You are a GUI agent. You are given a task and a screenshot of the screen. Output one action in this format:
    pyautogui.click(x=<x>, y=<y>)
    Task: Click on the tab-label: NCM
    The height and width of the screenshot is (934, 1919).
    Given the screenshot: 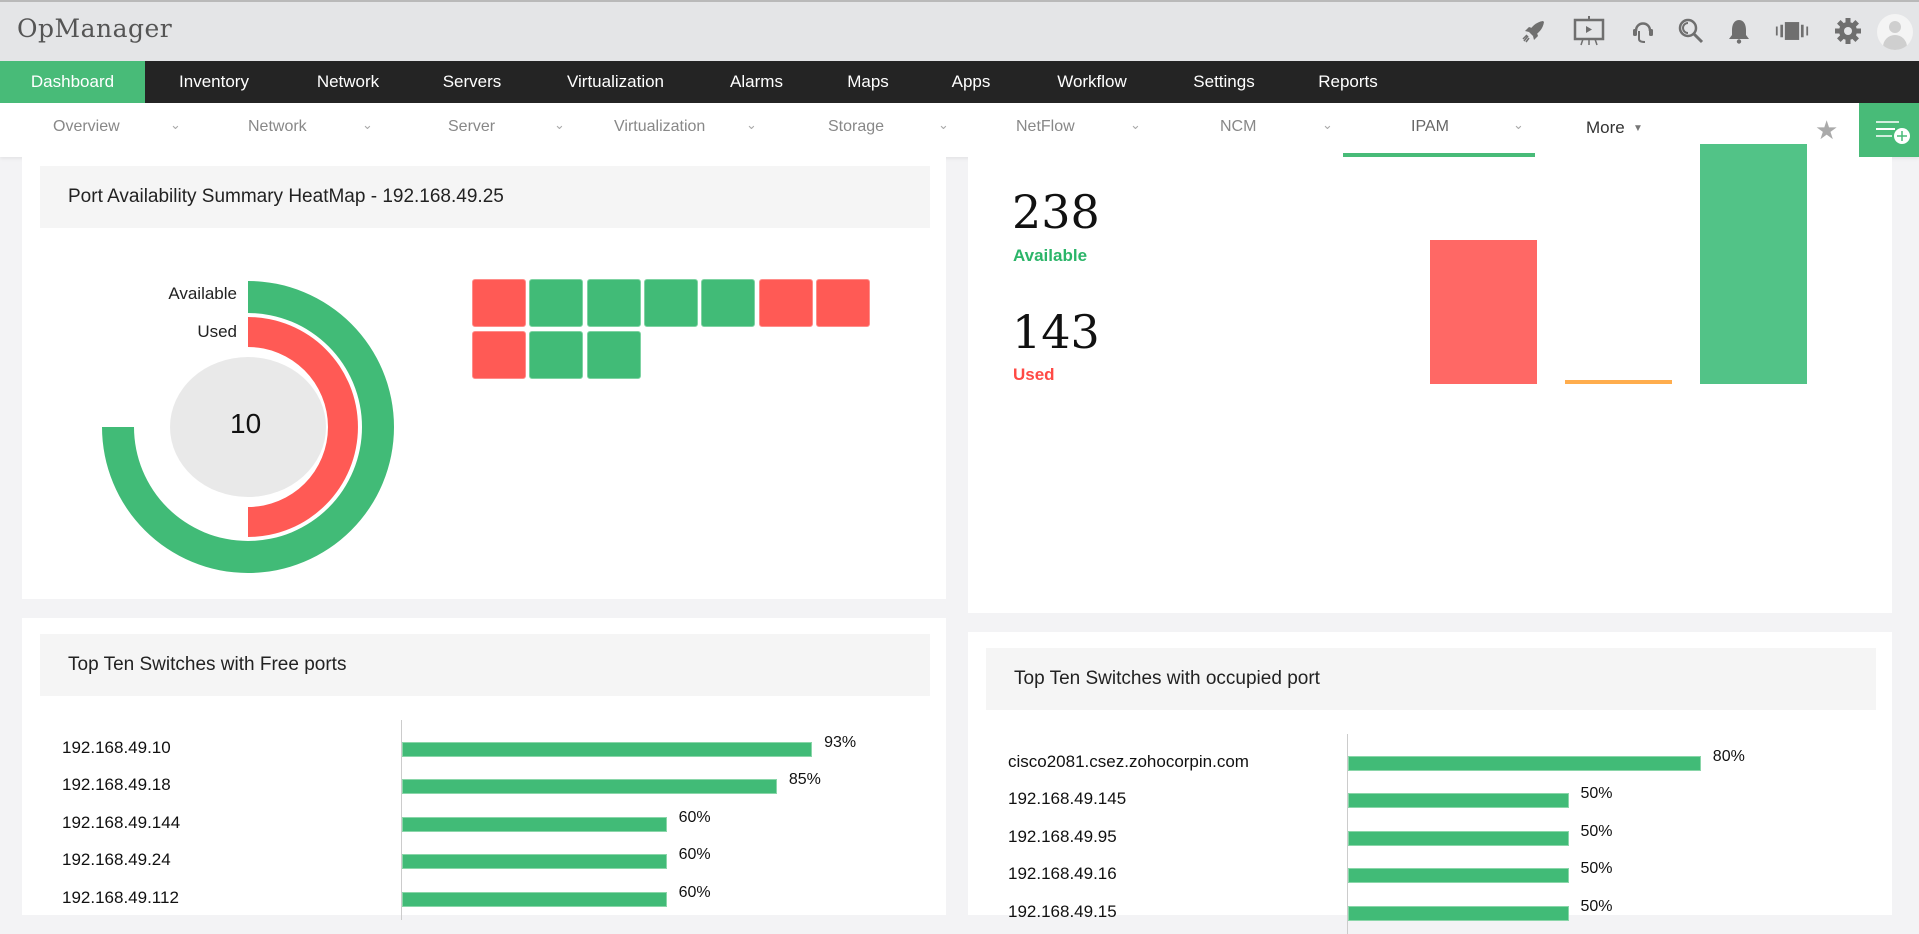 What is the action you would take?
    pyautogui.click(x=1238, y=126)
    